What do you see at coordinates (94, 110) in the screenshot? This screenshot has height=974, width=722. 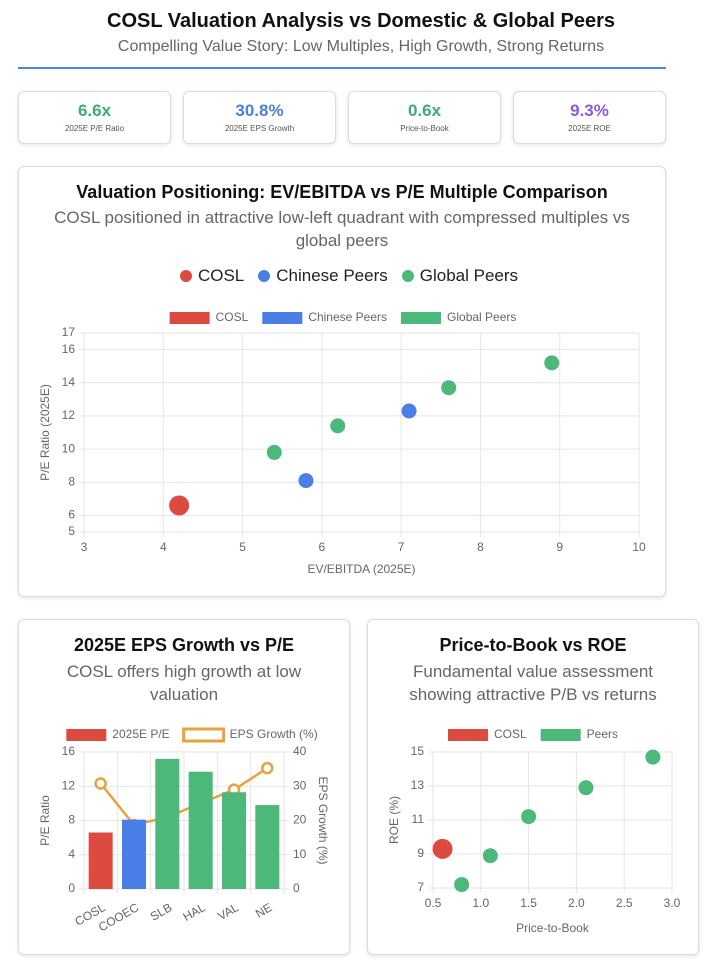 I see `kpi-value: 6.6x` at bounding box center [94, 110].